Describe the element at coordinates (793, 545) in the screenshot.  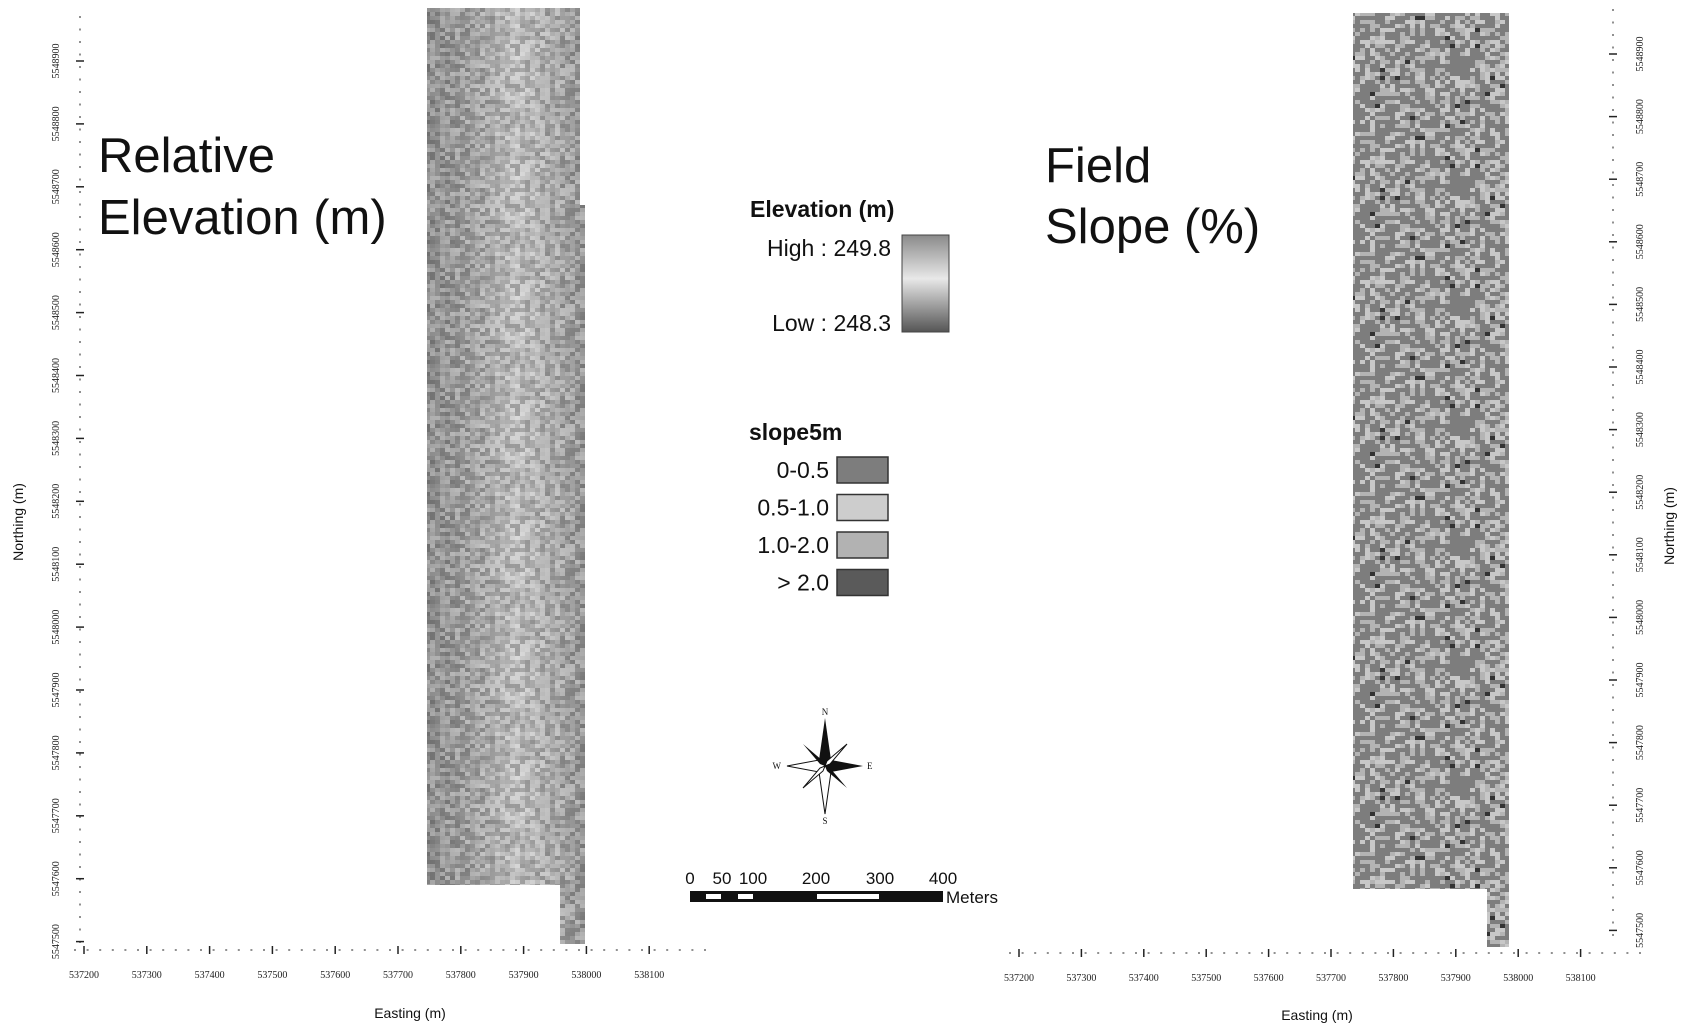
I see `legend-label: 1.0-2.0` at that location.